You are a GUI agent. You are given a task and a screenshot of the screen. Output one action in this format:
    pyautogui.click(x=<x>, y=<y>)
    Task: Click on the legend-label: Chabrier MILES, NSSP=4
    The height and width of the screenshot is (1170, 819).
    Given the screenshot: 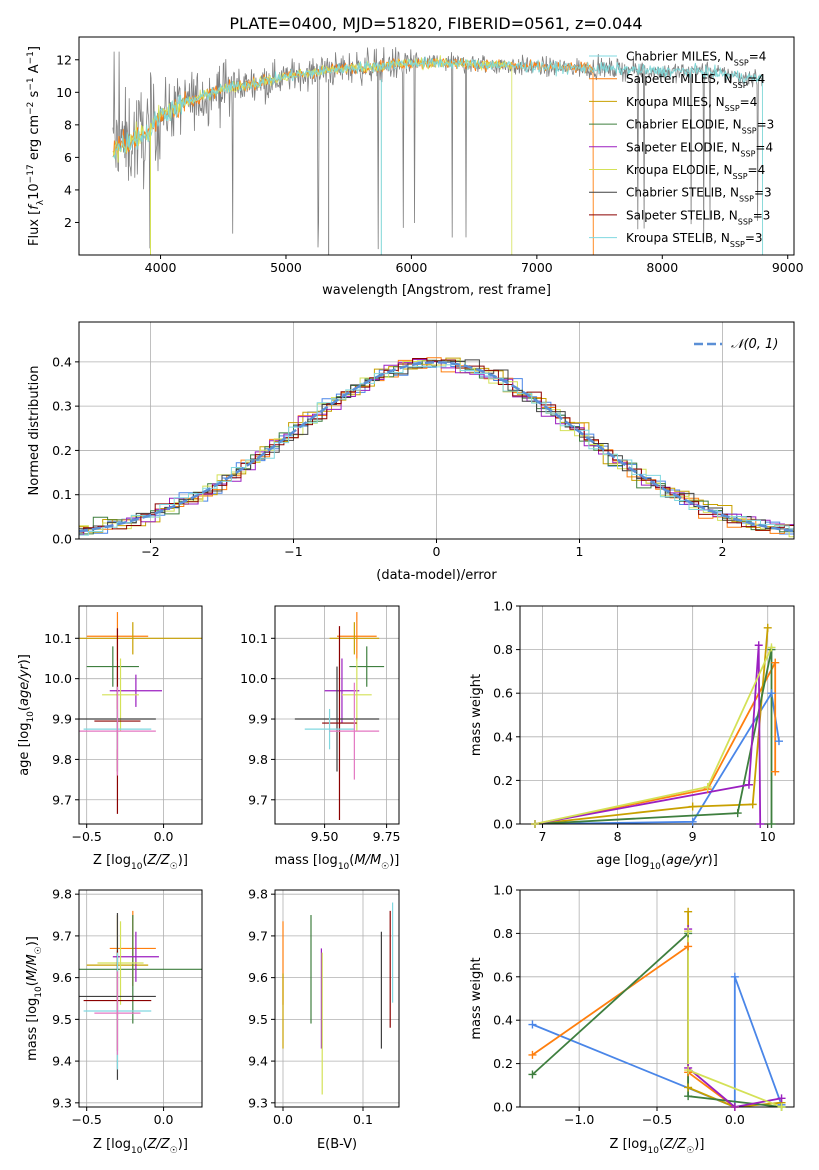 What is the action you would take?
    pyautogui.click(x=696, y=59)
    